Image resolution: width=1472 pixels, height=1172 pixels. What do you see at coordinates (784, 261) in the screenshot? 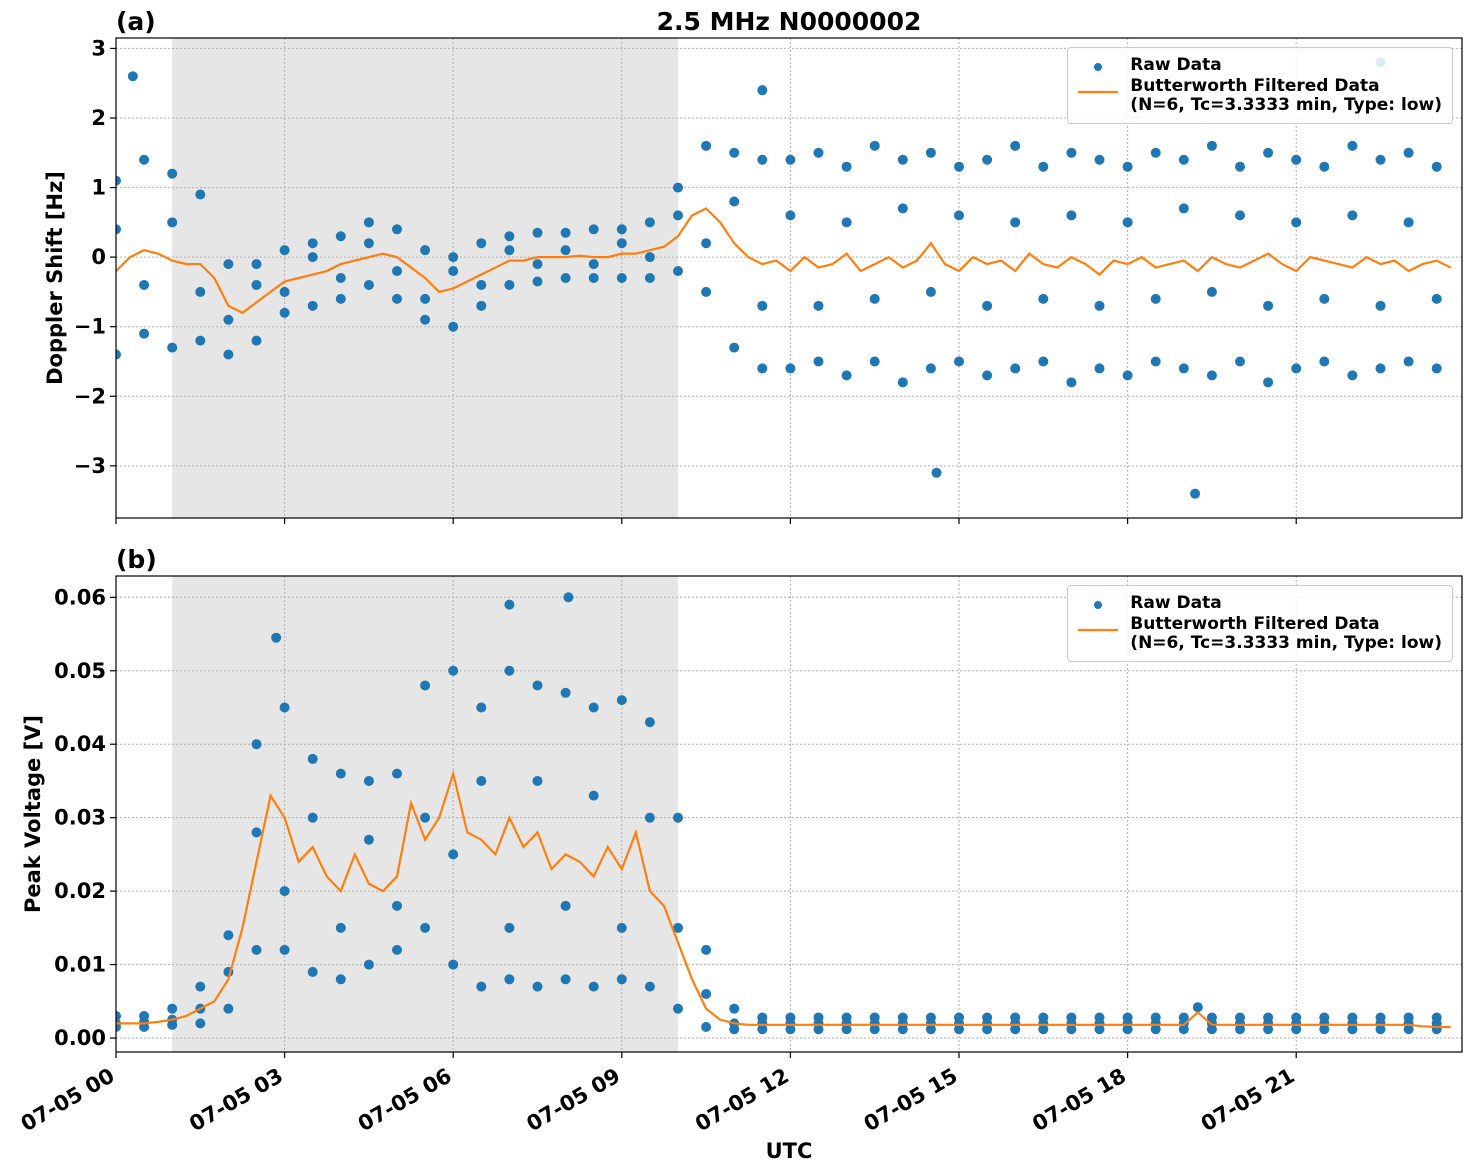
I see `filtered-line` at bounding box center [784, 261].